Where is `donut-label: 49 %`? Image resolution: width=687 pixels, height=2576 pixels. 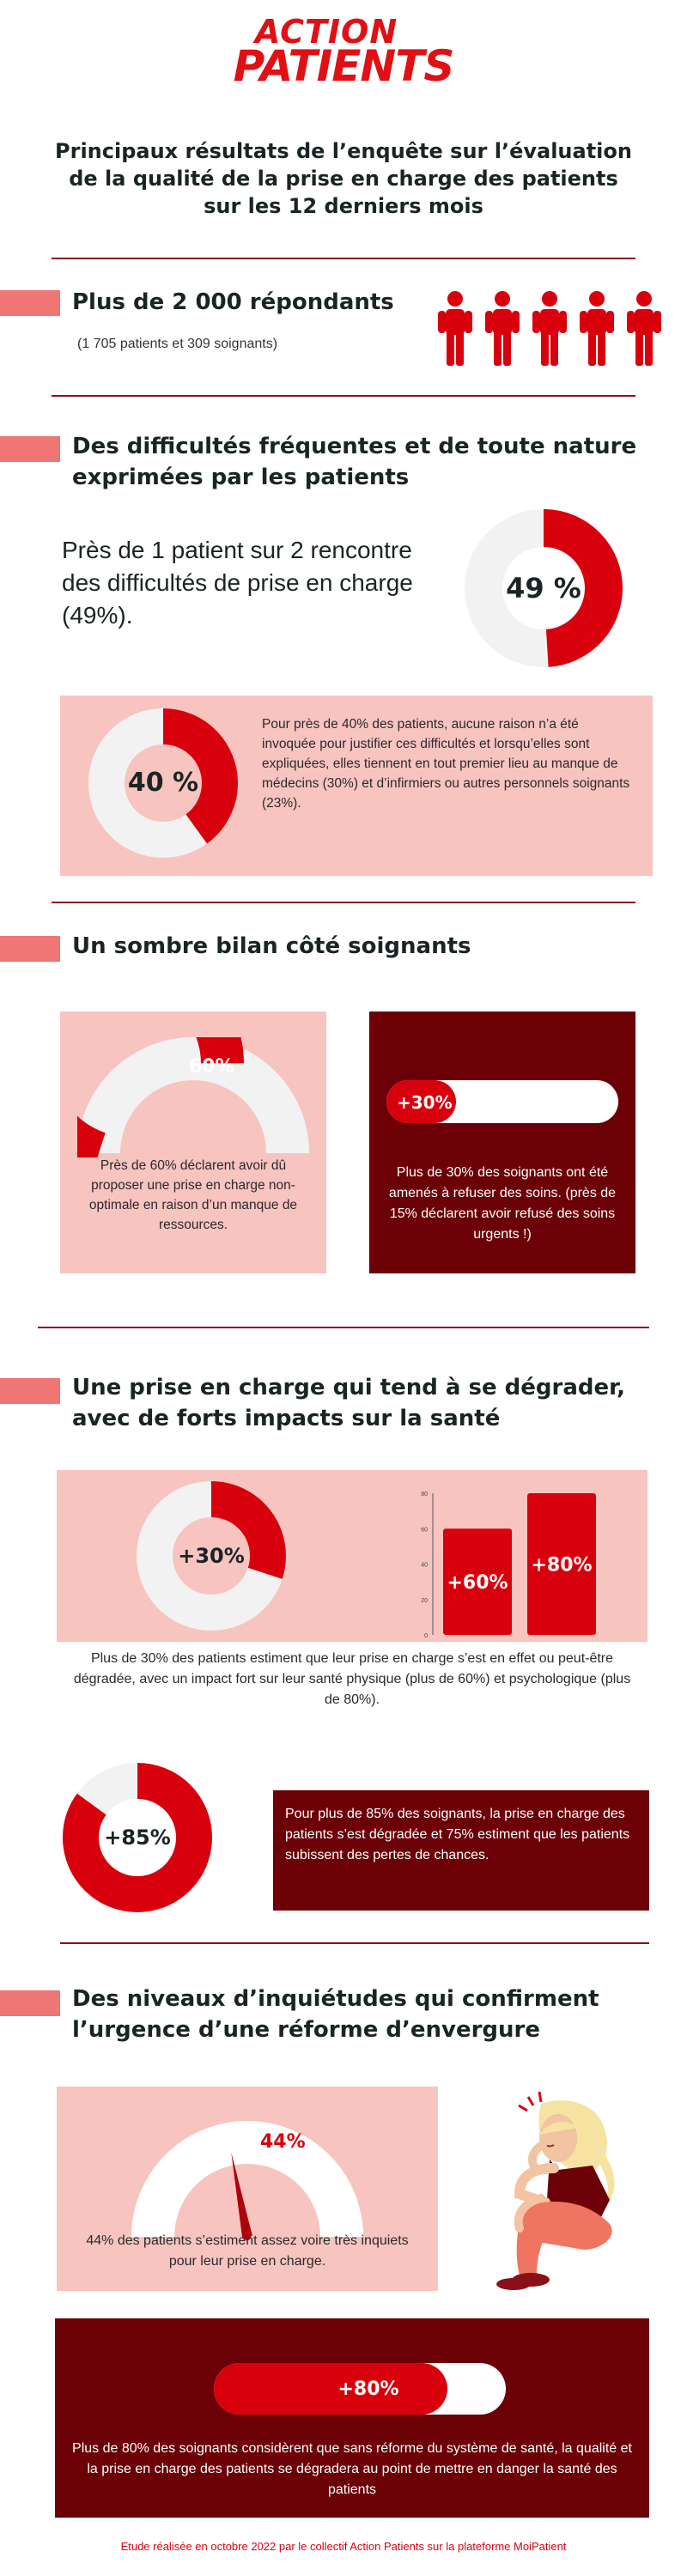
donut-label: 49 % is located at coordinates (543, 588).